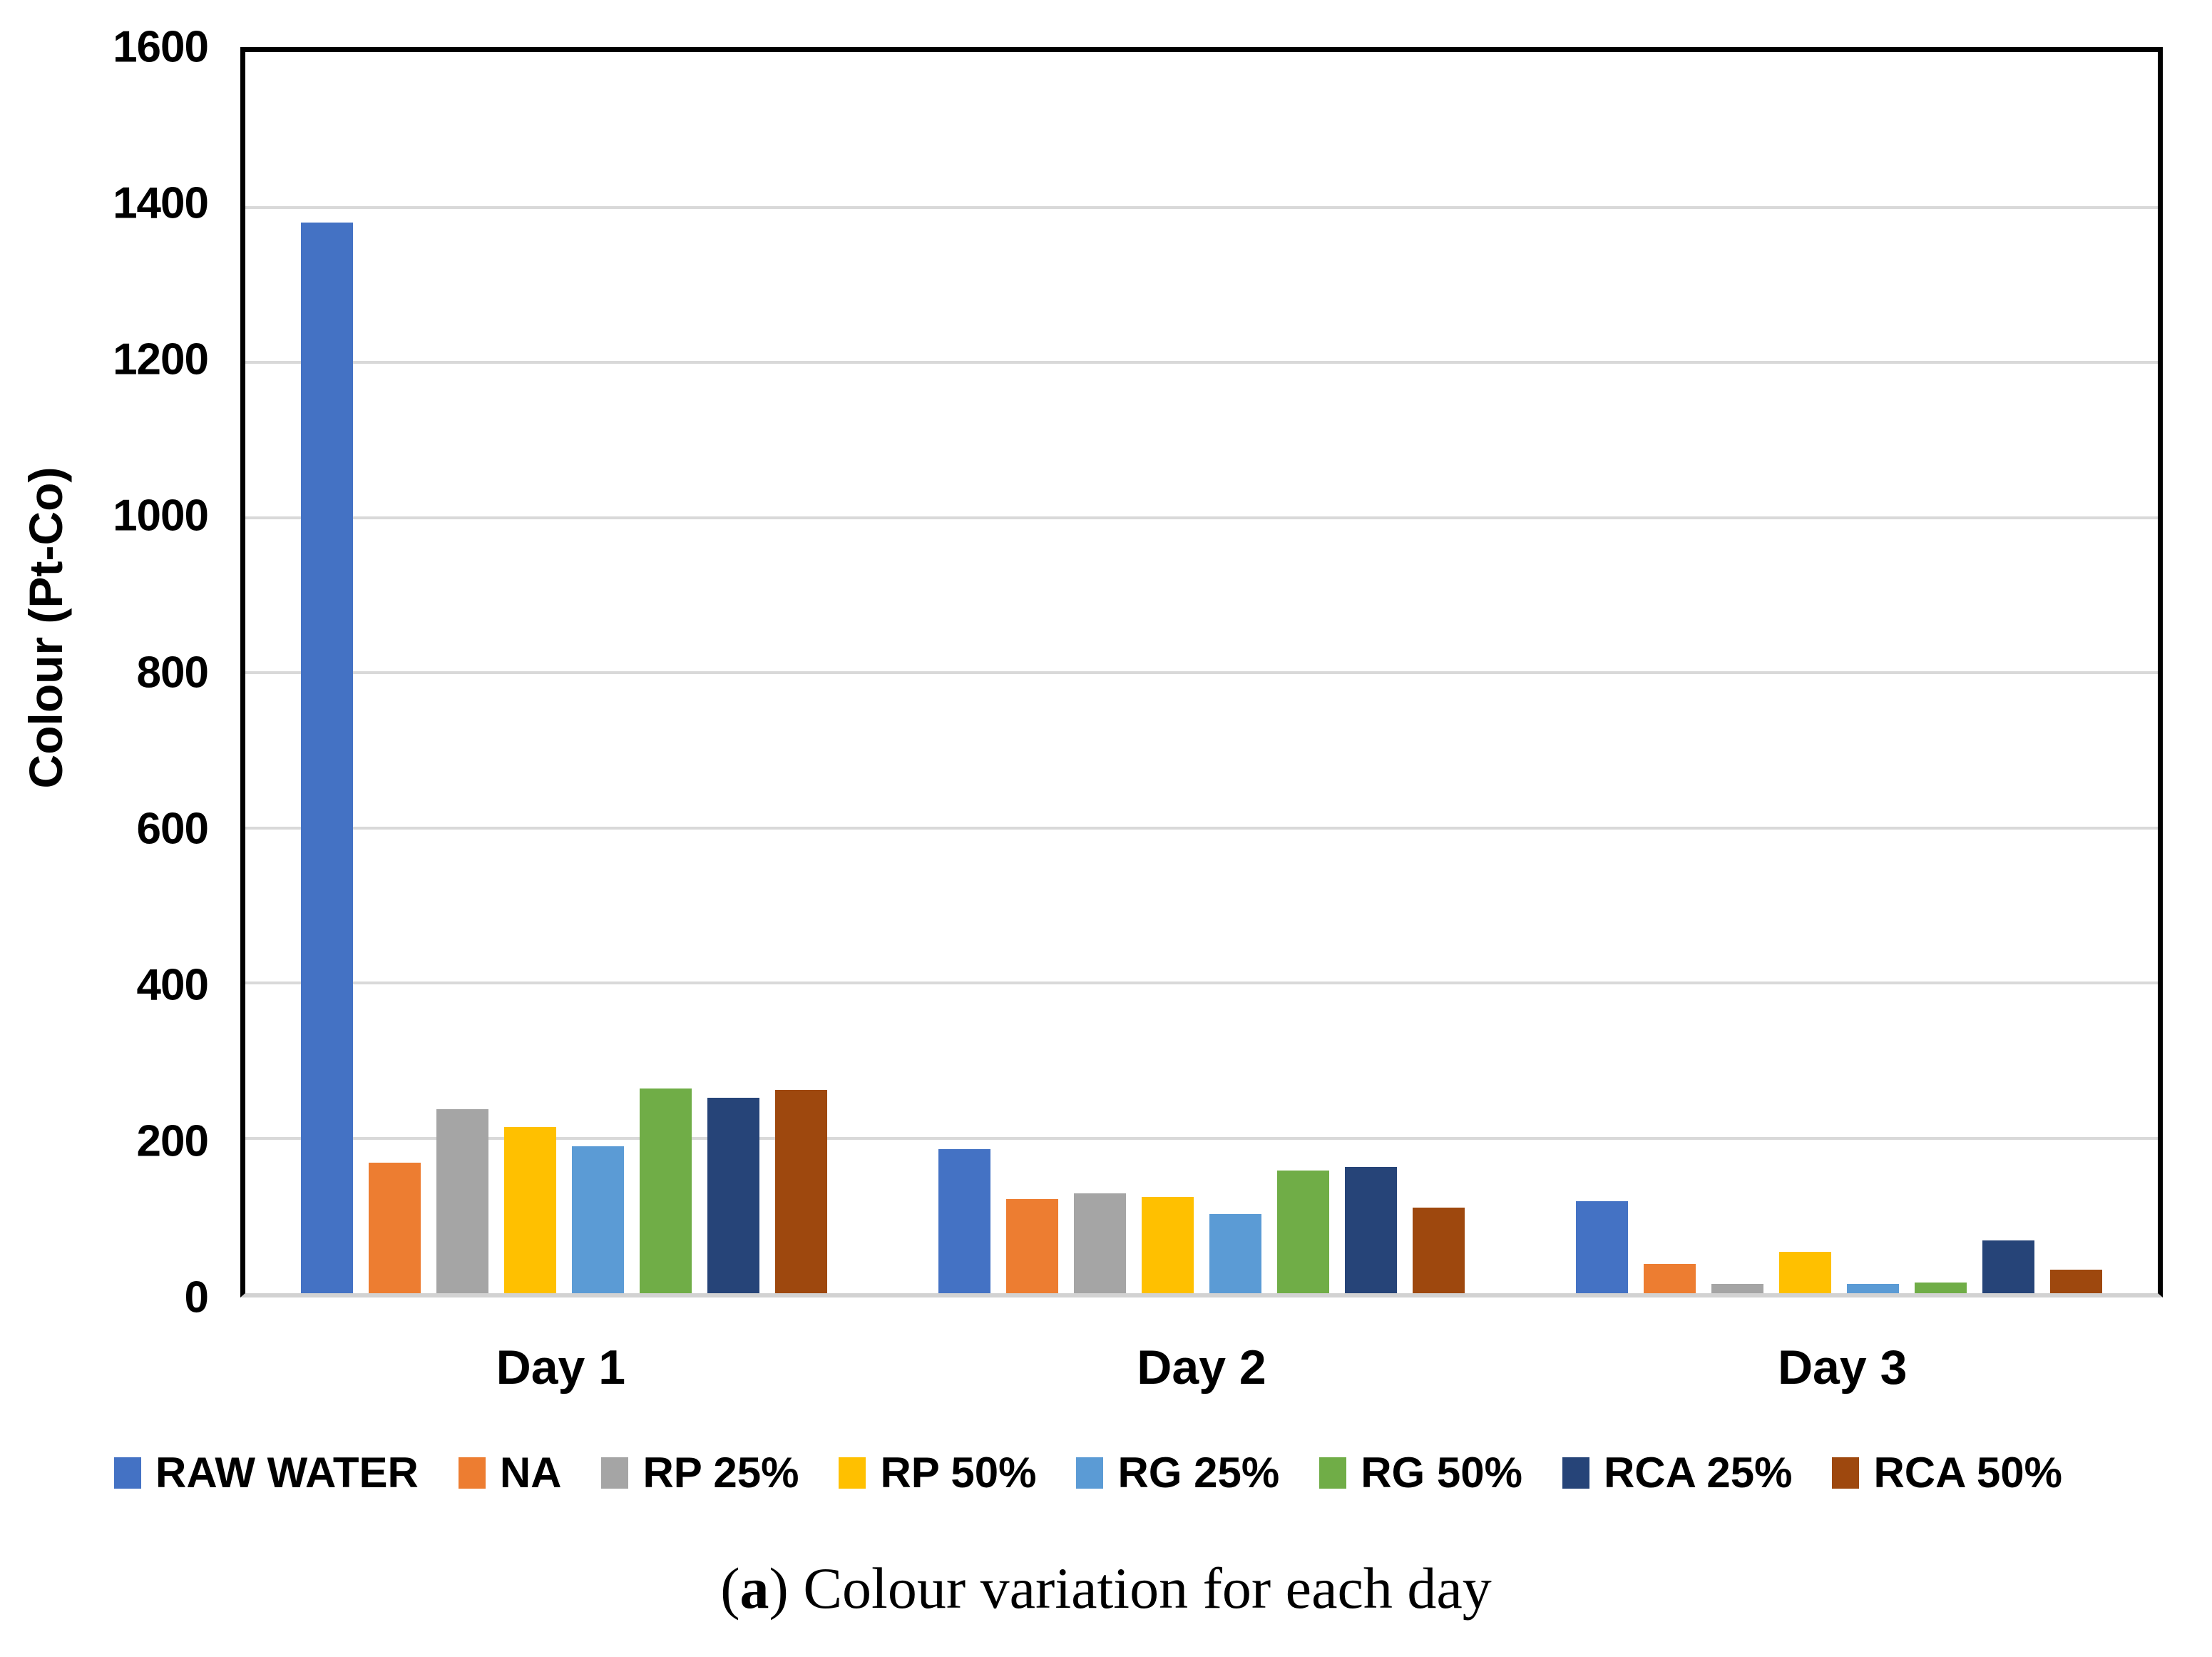 This screenshot has height=1657, width=2212. I want to click on legend-item-rp-50: RP 50%, so click(938, 1472).